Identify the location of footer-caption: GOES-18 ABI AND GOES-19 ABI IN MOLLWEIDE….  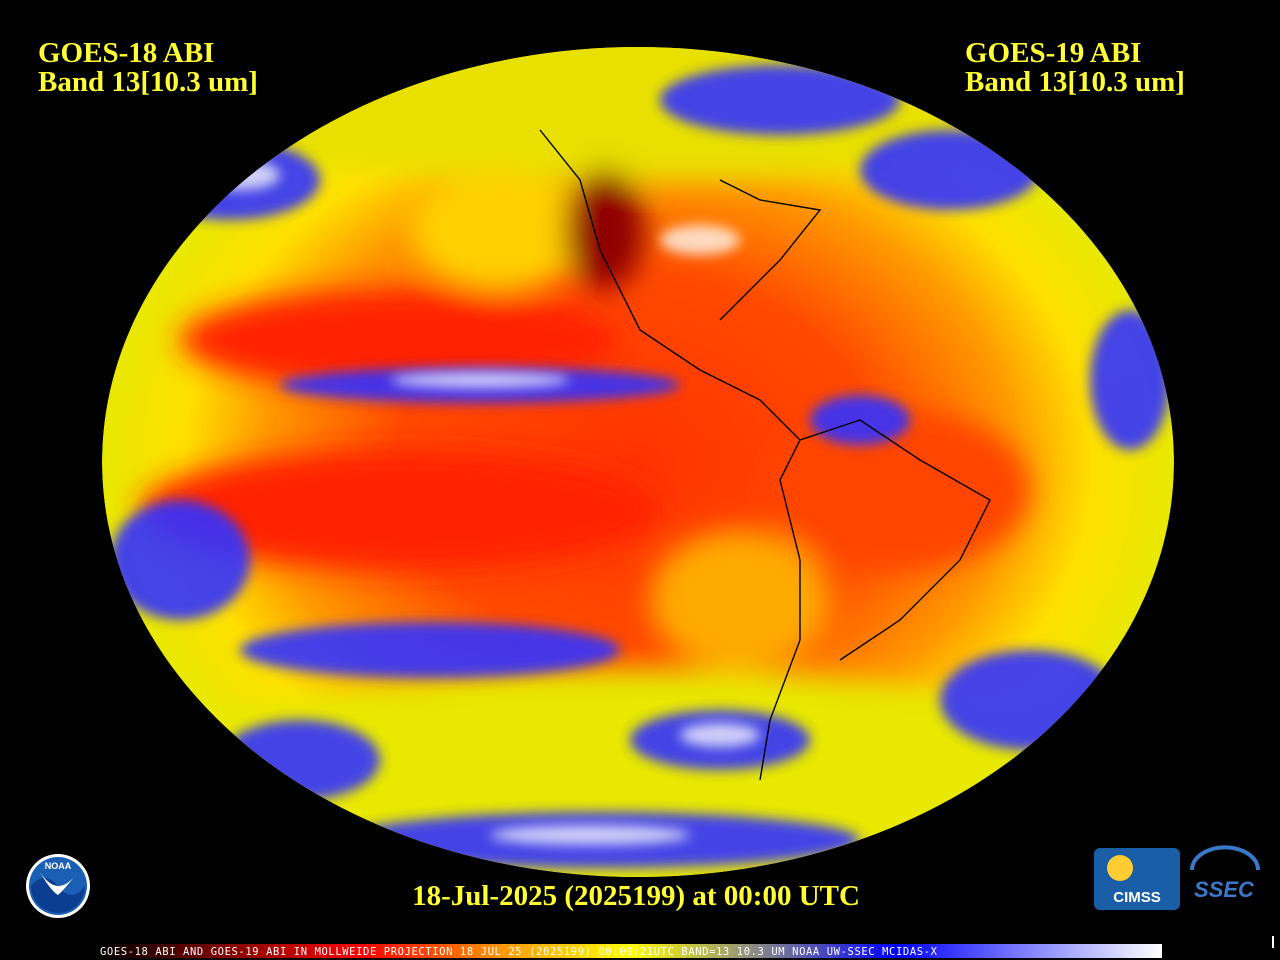
(519, 952).